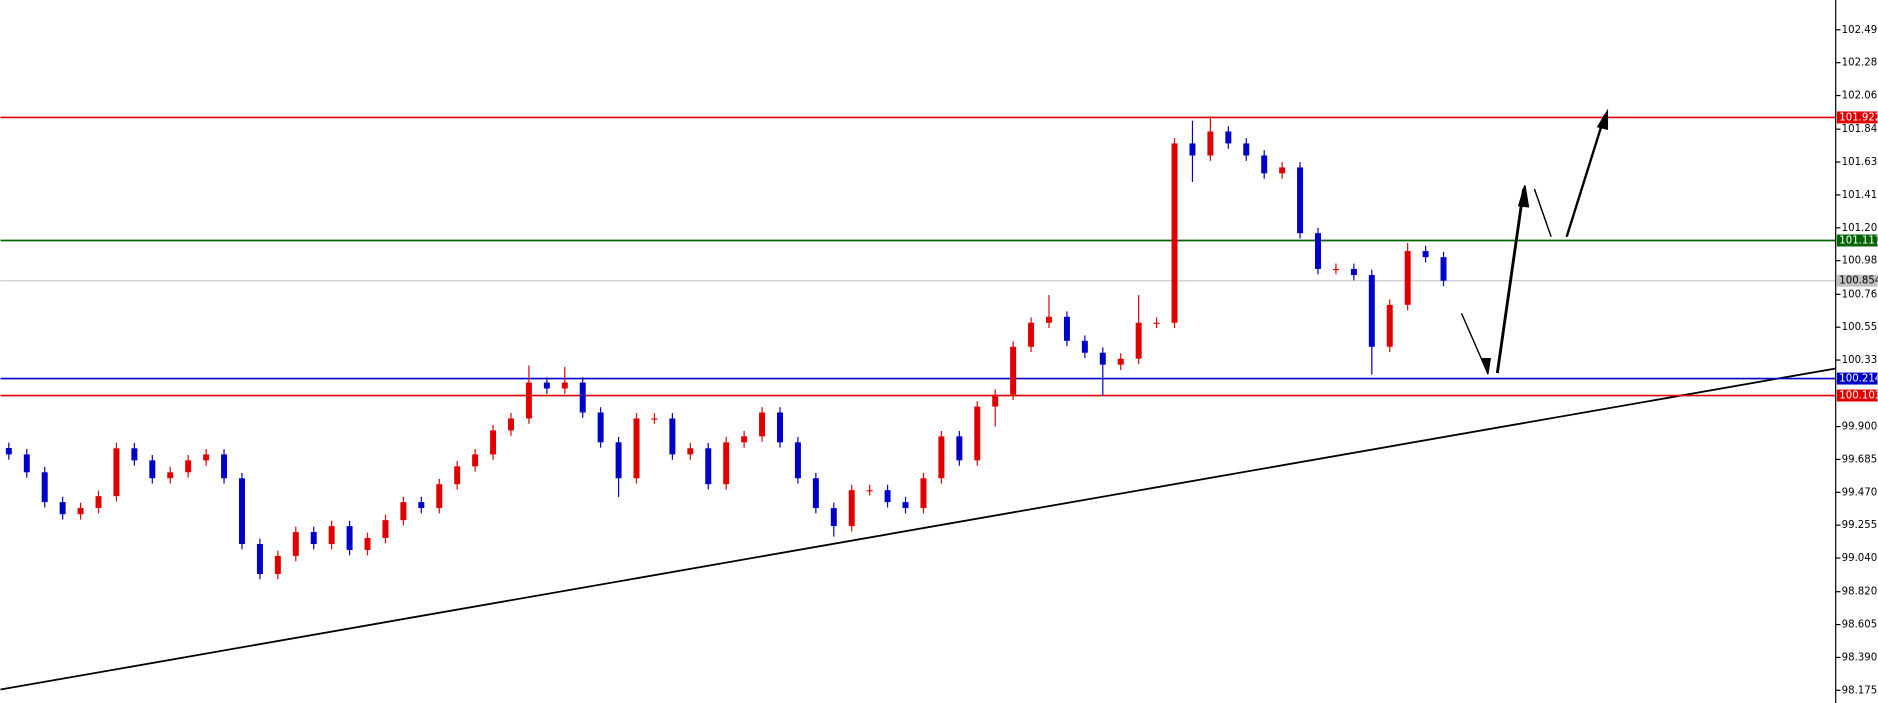  Describe the element at coordinates (1860, 261) in the screenshot. I see `y-tick-label: 100.985` at that location.